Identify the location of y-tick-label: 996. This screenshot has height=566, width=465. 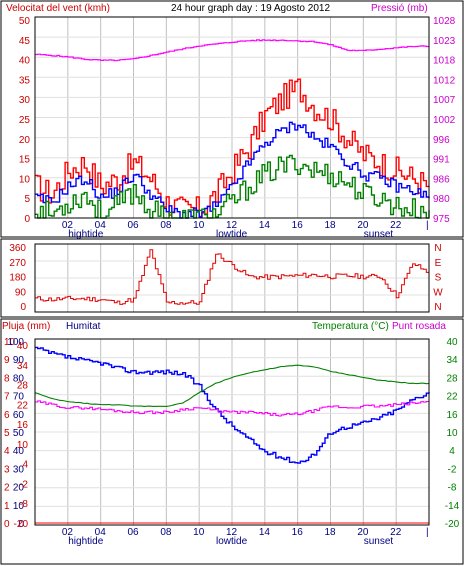
(441, 140).